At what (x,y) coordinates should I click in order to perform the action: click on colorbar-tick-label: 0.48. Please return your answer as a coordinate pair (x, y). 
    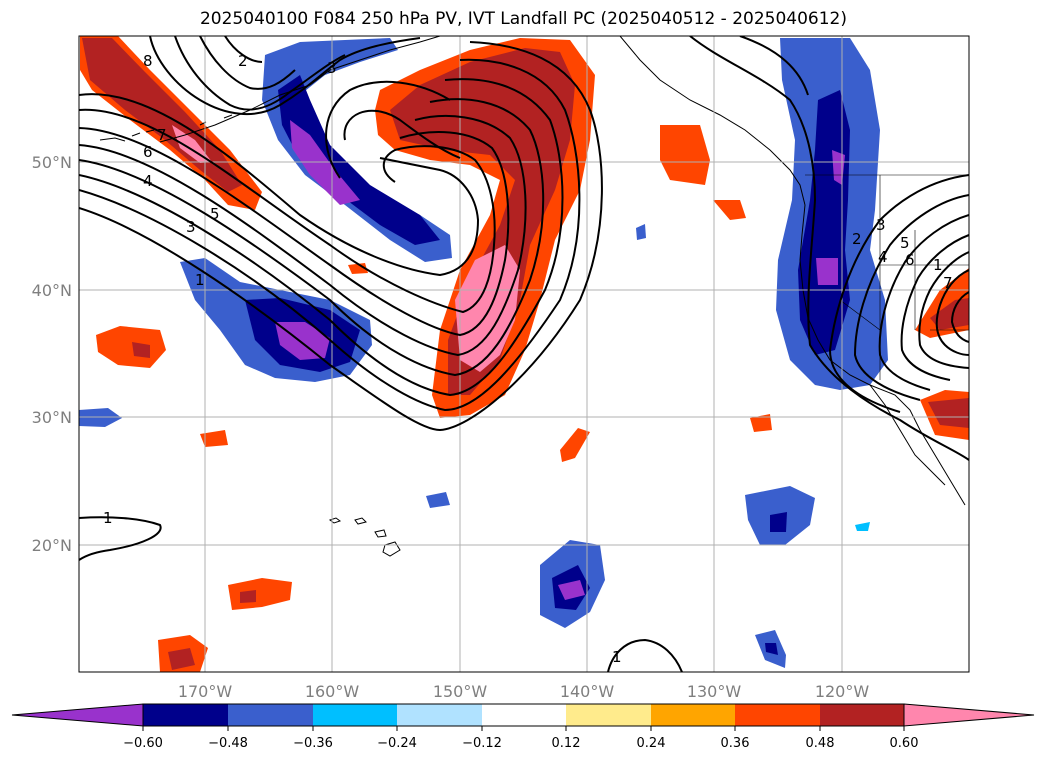
    Looking at the image, I should click on (820, 743).